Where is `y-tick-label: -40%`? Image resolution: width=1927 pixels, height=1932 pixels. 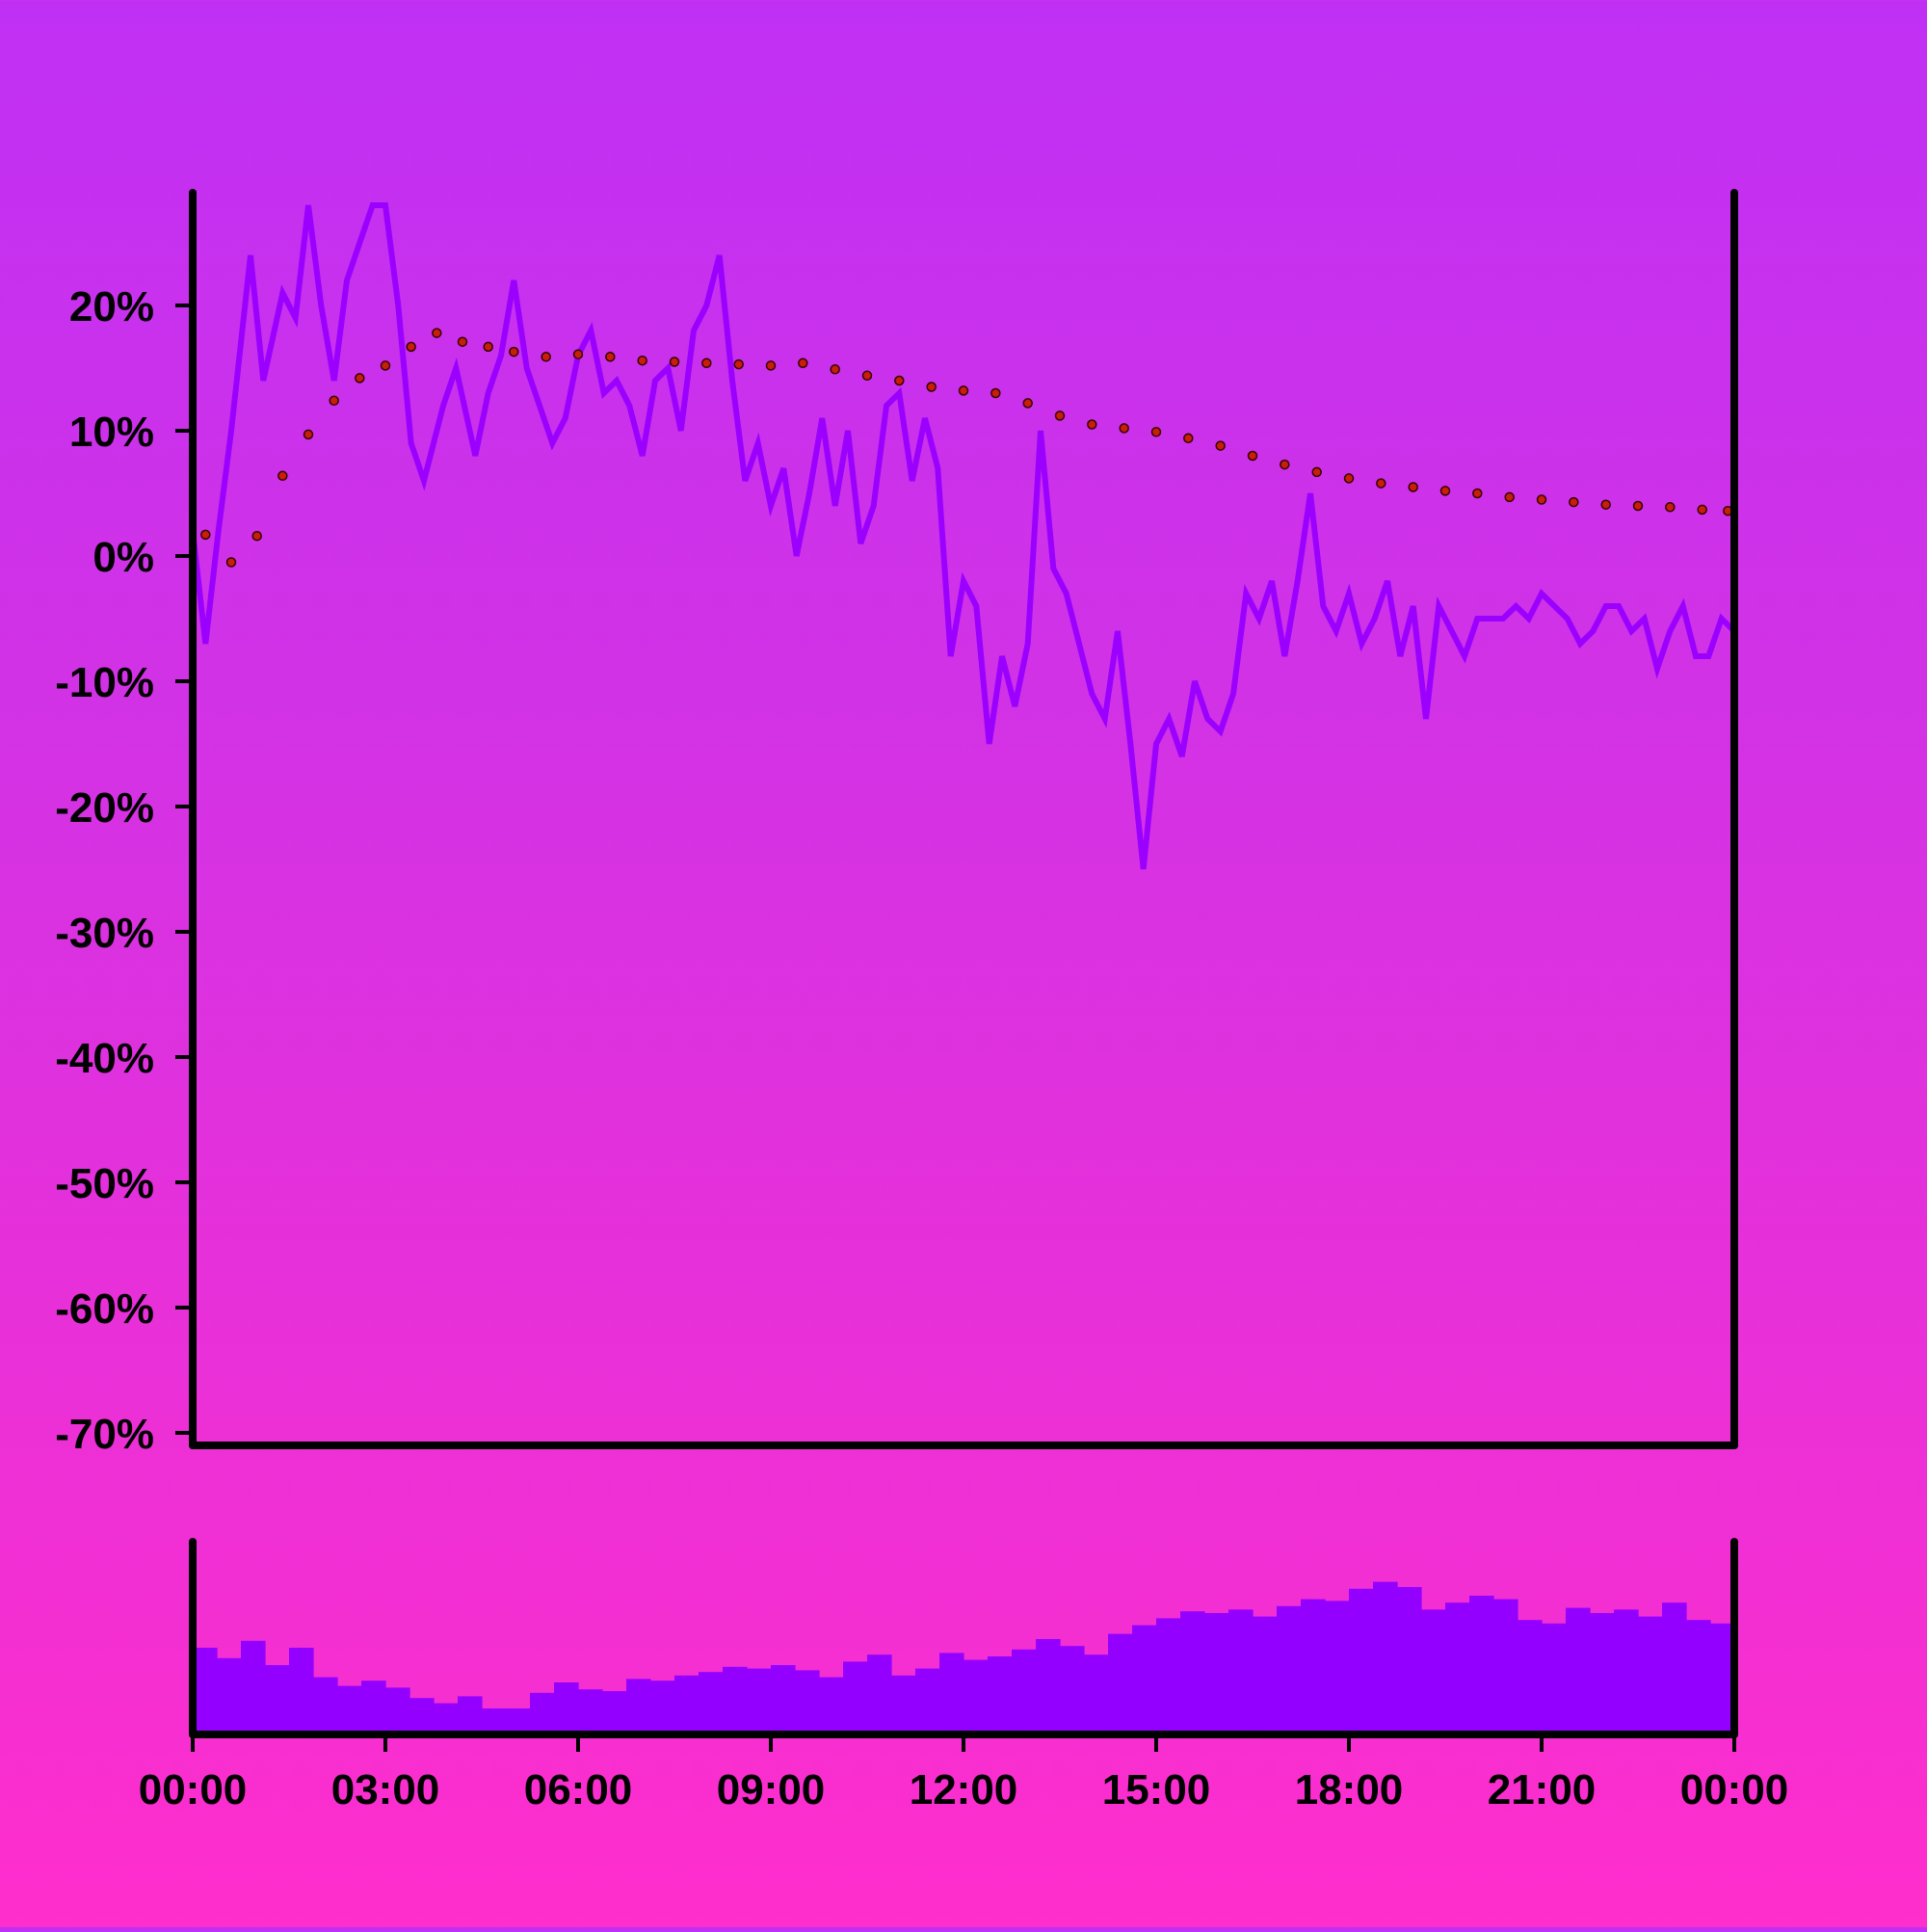 y-tick-label: -40% is located at coordinates (104, 1058).